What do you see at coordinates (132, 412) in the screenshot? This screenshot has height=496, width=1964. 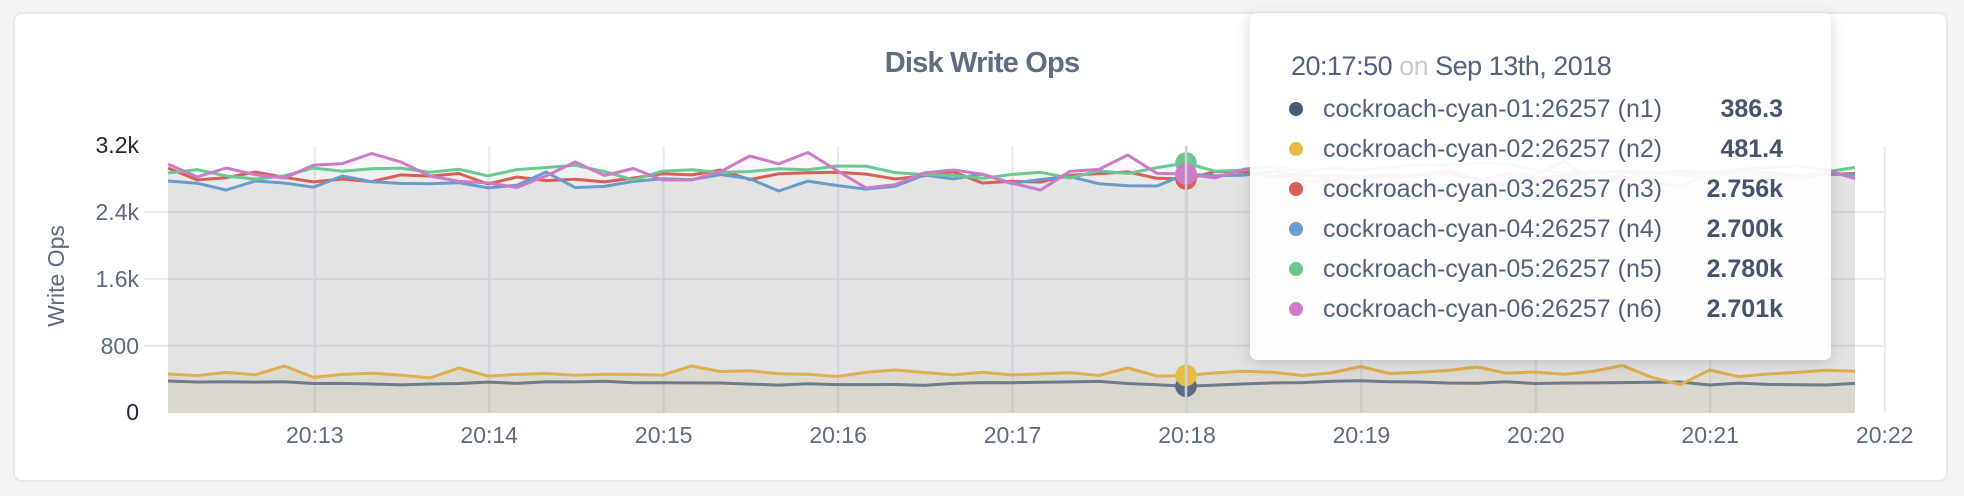 I see `svg-text: 0` at bounding box center [132, 412].